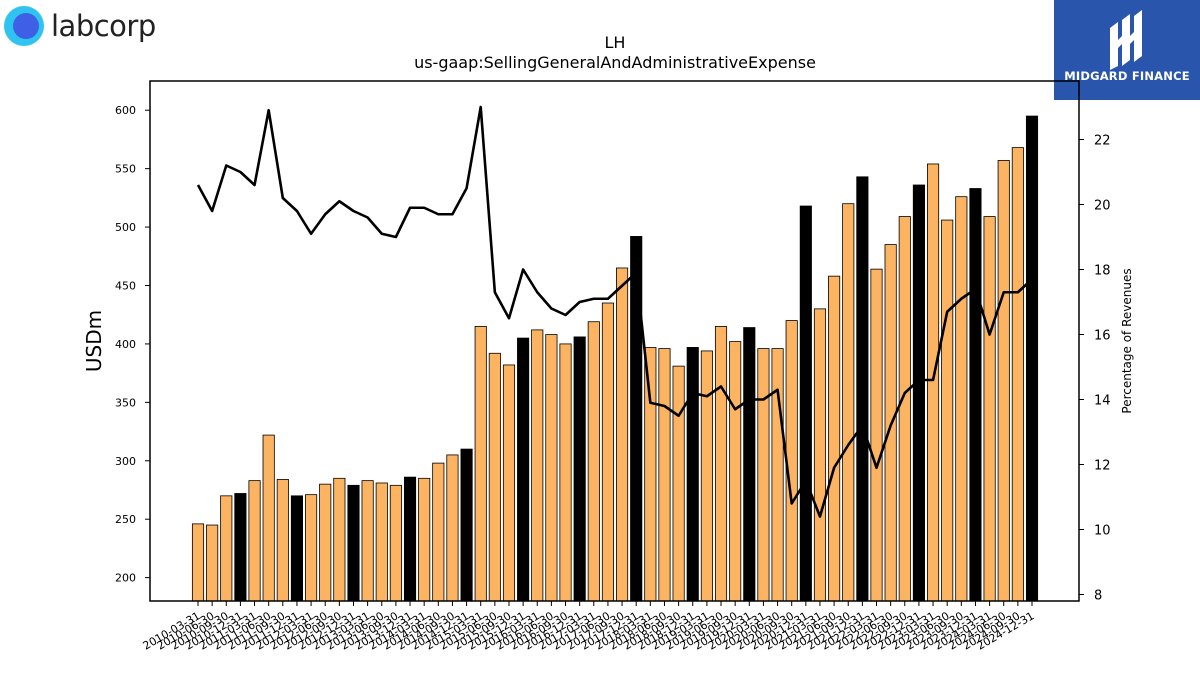 This screenshot has width=1200, height=675. Describe the element at coordinates (1102, 271) in the screenshot. I see `y2-tick-label: 18` at that location.